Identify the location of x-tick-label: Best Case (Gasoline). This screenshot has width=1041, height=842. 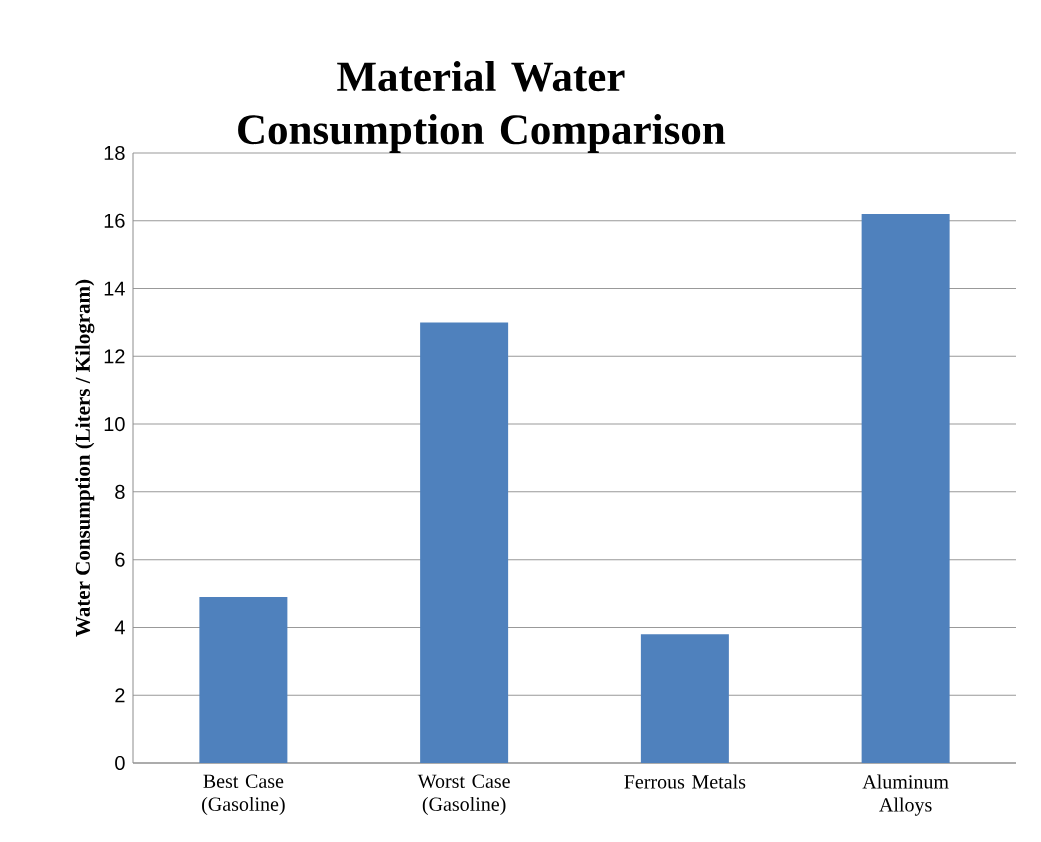
(243, 795).